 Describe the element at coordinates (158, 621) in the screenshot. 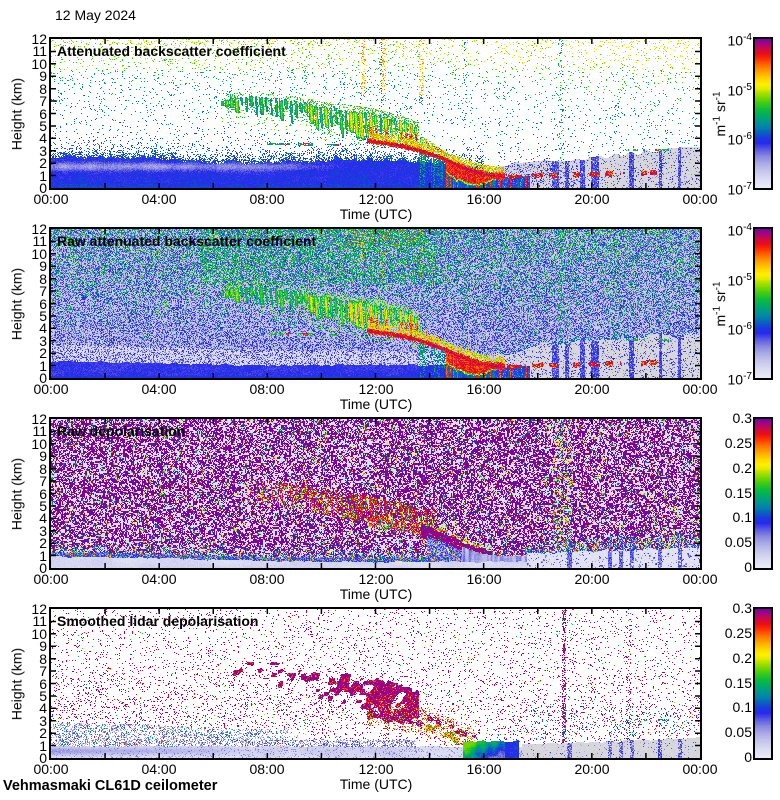

I see `panel-4-title: Smoothed lidar depolarisation` at that location.